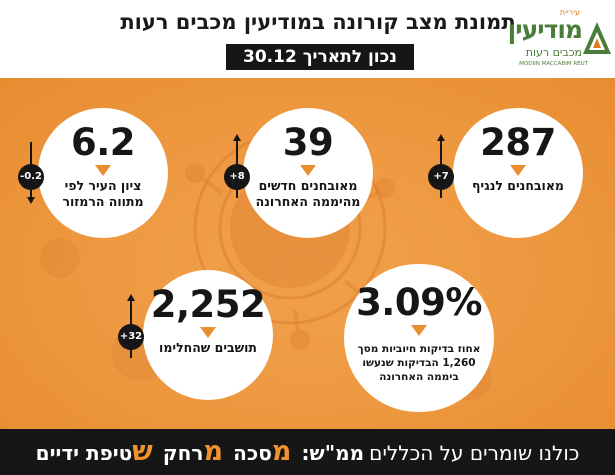  What do you see at coordinates (84, 453) in the screenshot?
I see `slogan-handwash: טיפת ידיים` at bounding box center [84, 453].